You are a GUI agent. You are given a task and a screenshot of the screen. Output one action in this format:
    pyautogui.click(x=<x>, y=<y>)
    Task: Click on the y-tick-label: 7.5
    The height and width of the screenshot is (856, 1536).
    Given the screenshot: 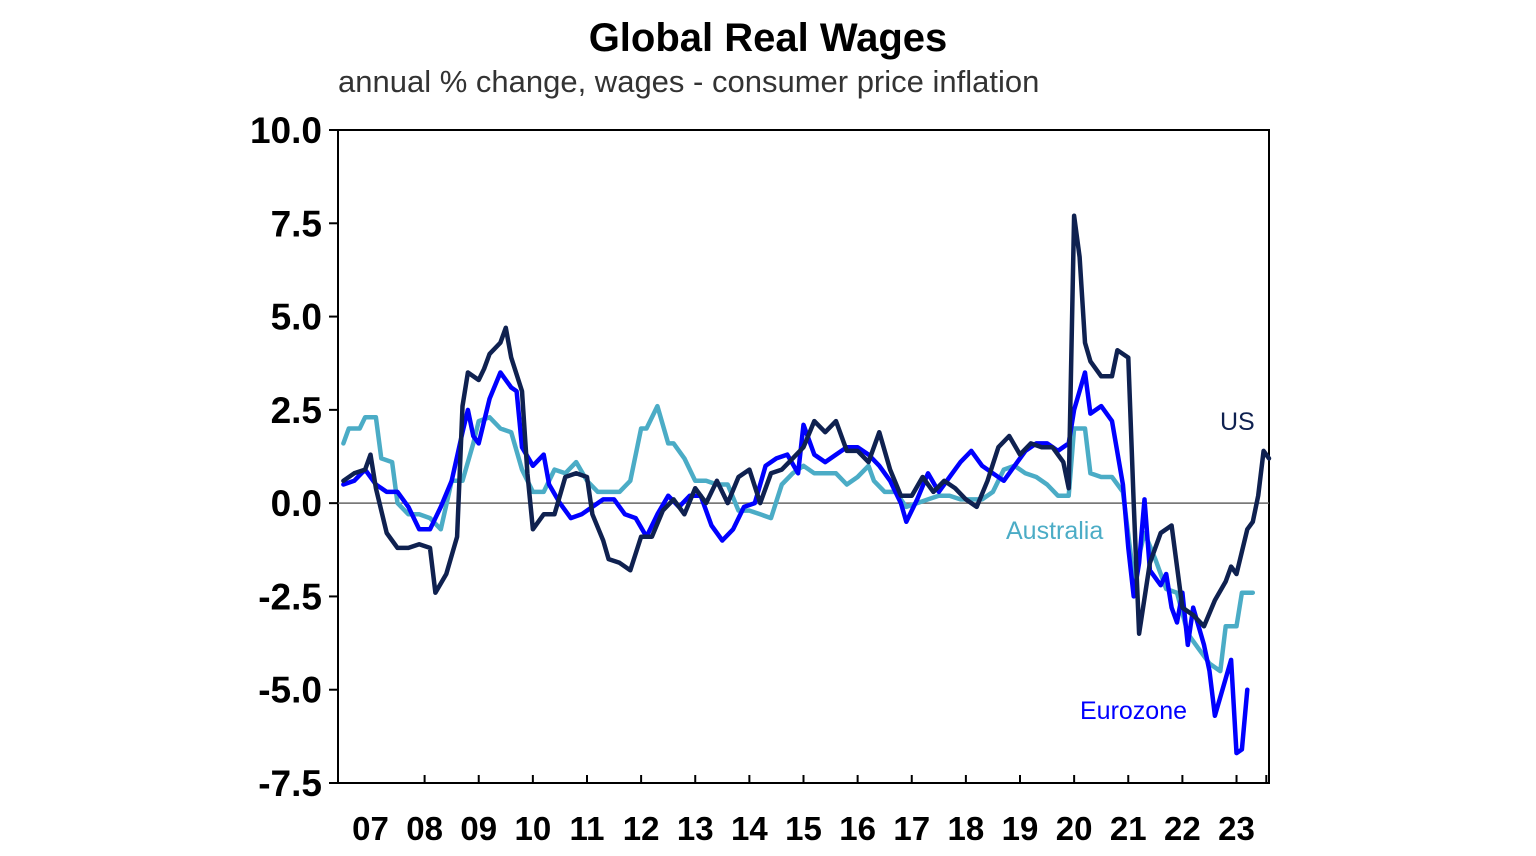 What is the action you would take?
    pyautogui.click(x=296, y=223)
    